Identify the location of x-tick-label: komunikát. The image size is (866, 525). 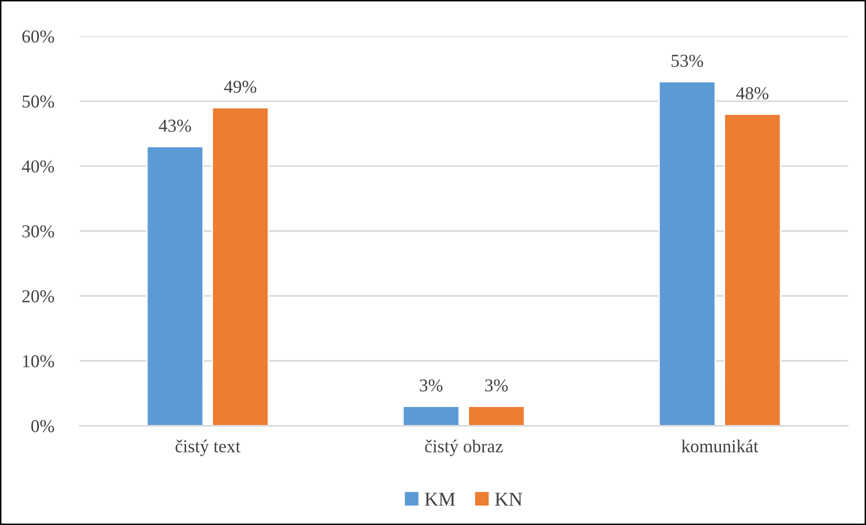
(720, 446).